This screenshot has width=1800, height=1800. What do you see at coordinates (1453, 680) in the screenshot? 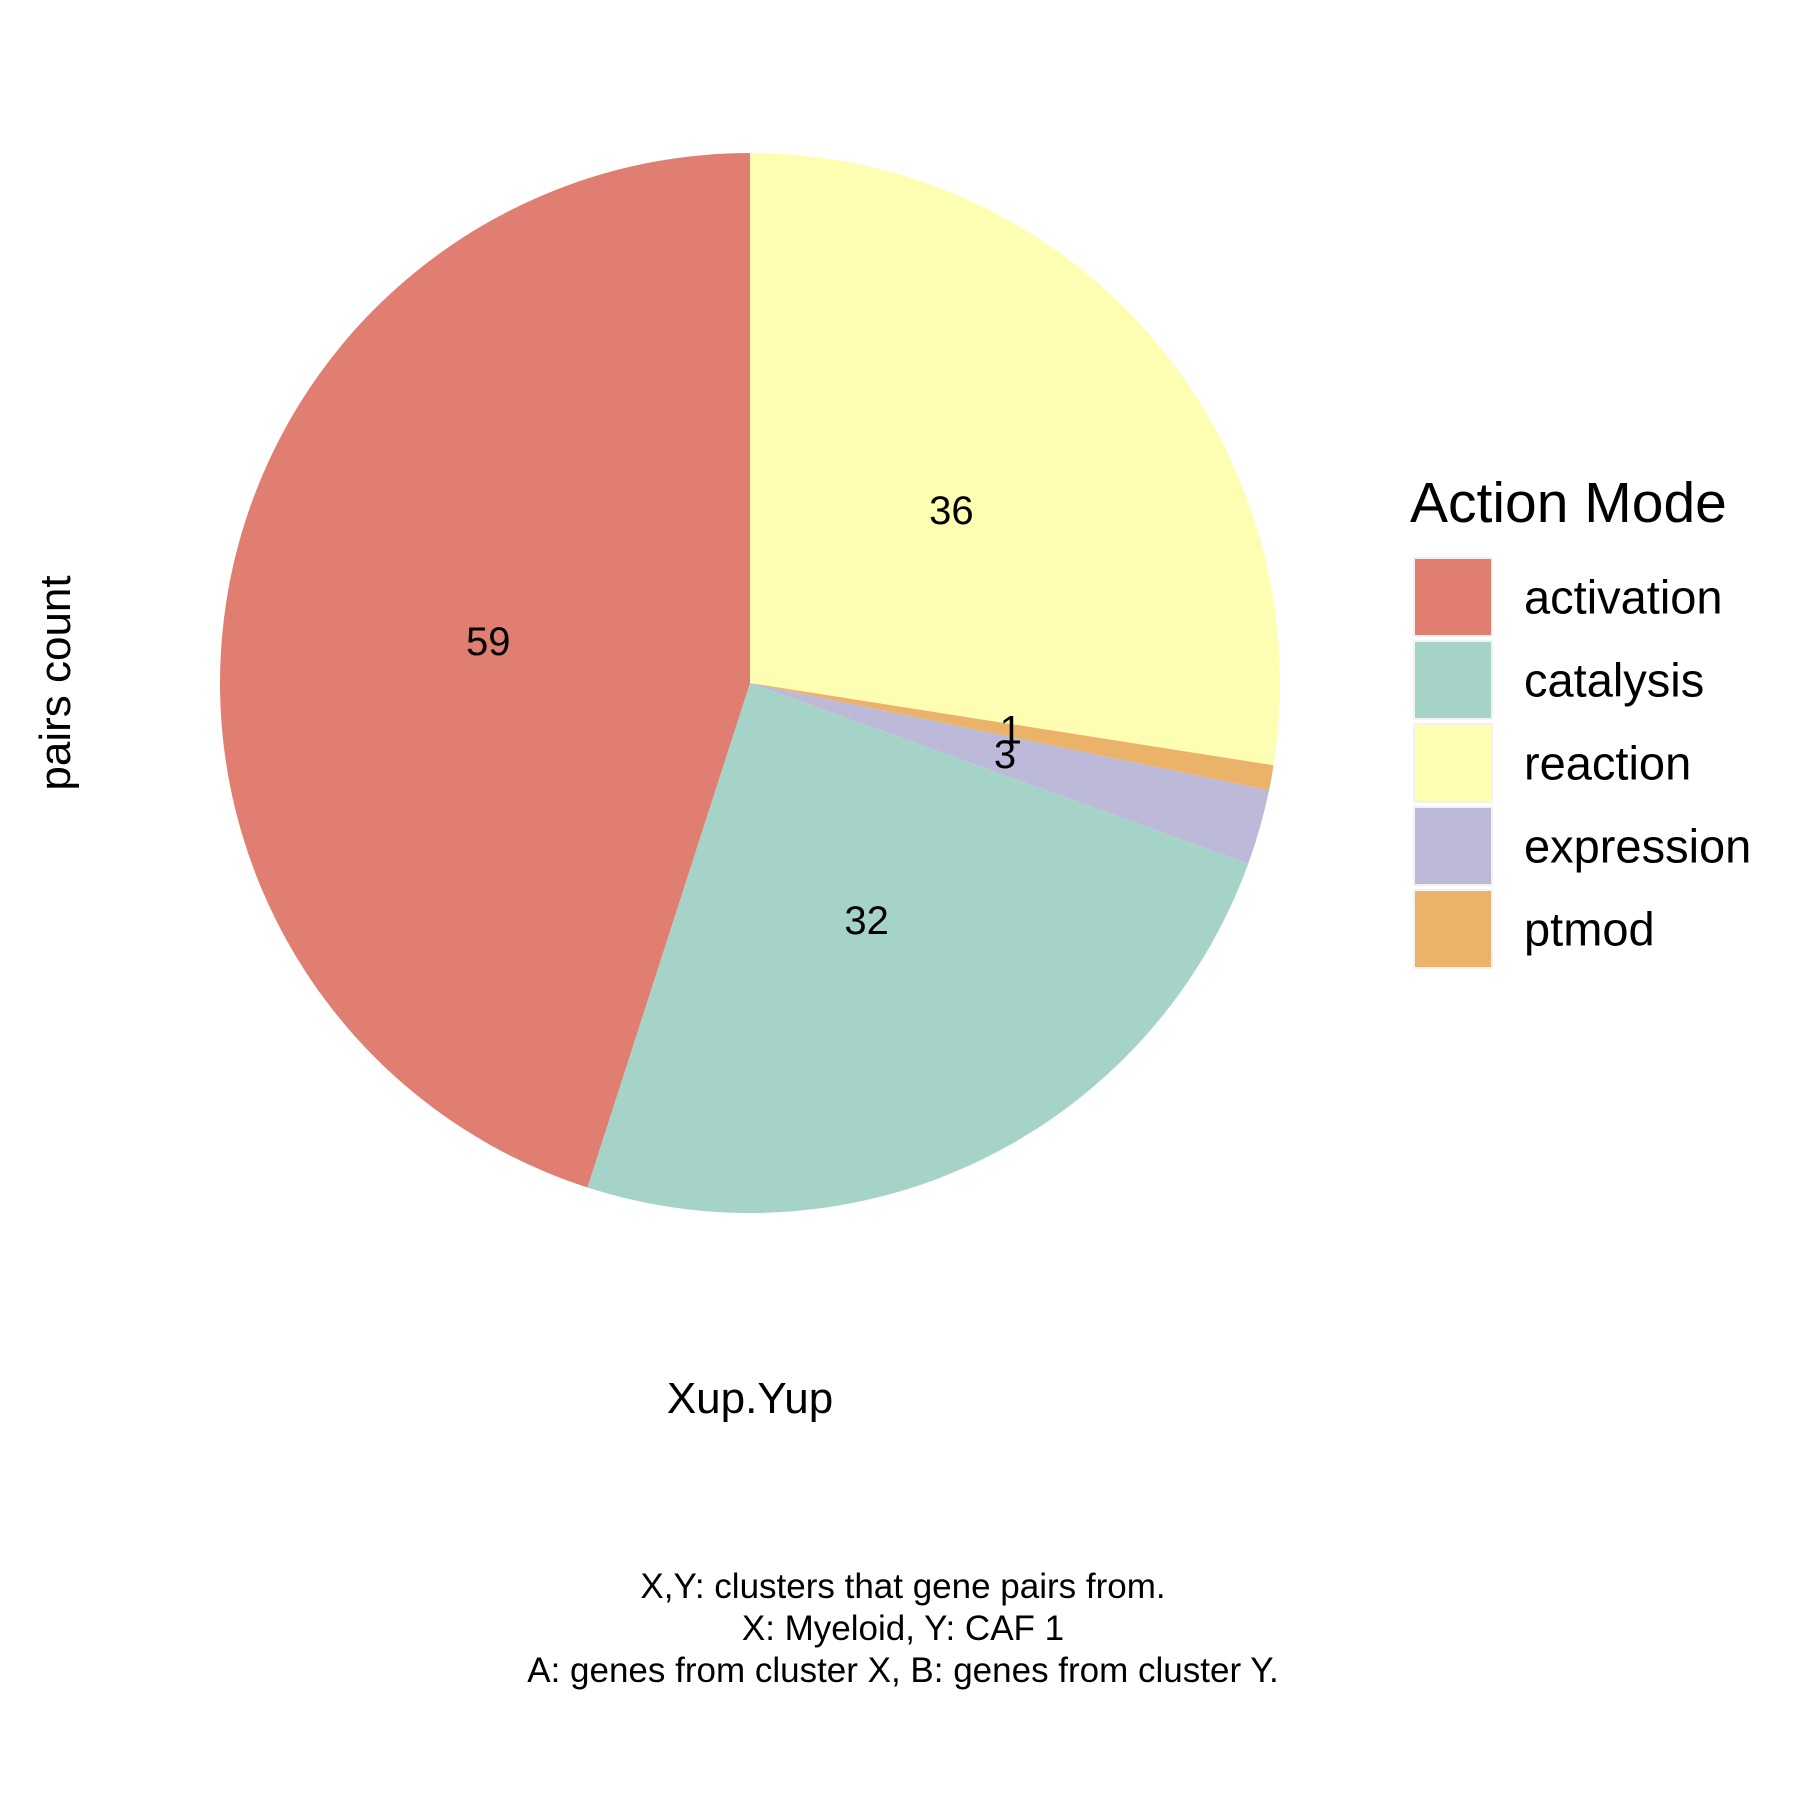
I see `legend-key-catalysis` at bounding box center [1453, 680].